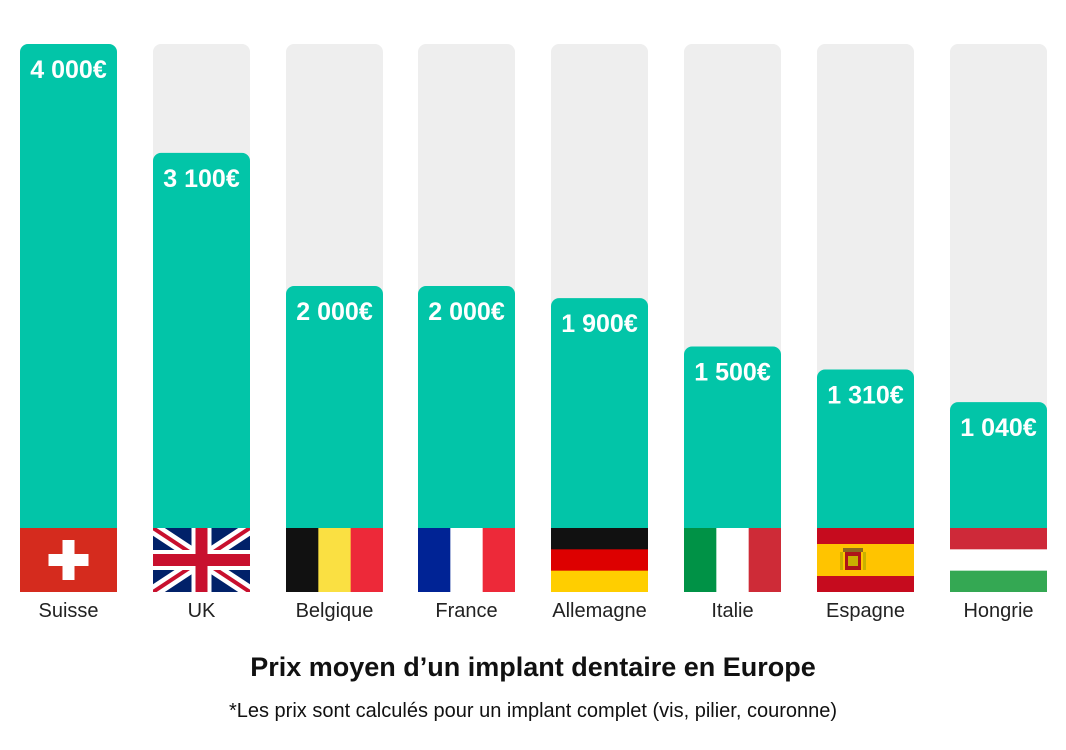  What do you see at coordinates (865, 560) in the screenshot?
I see `spanish-flag-icon` at bounding box center [865, 560].